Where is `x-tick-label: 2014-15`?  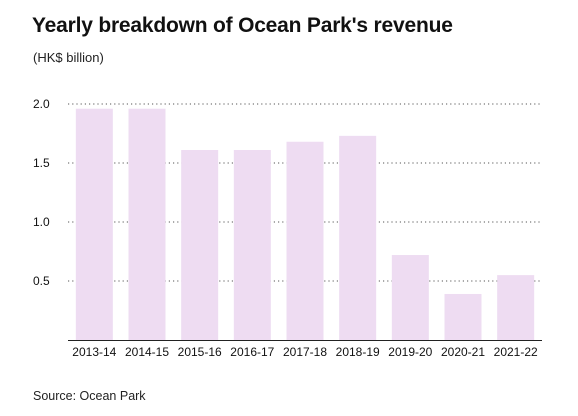 x-tick-label: 2014-15 is located at coordinates (147, 352).